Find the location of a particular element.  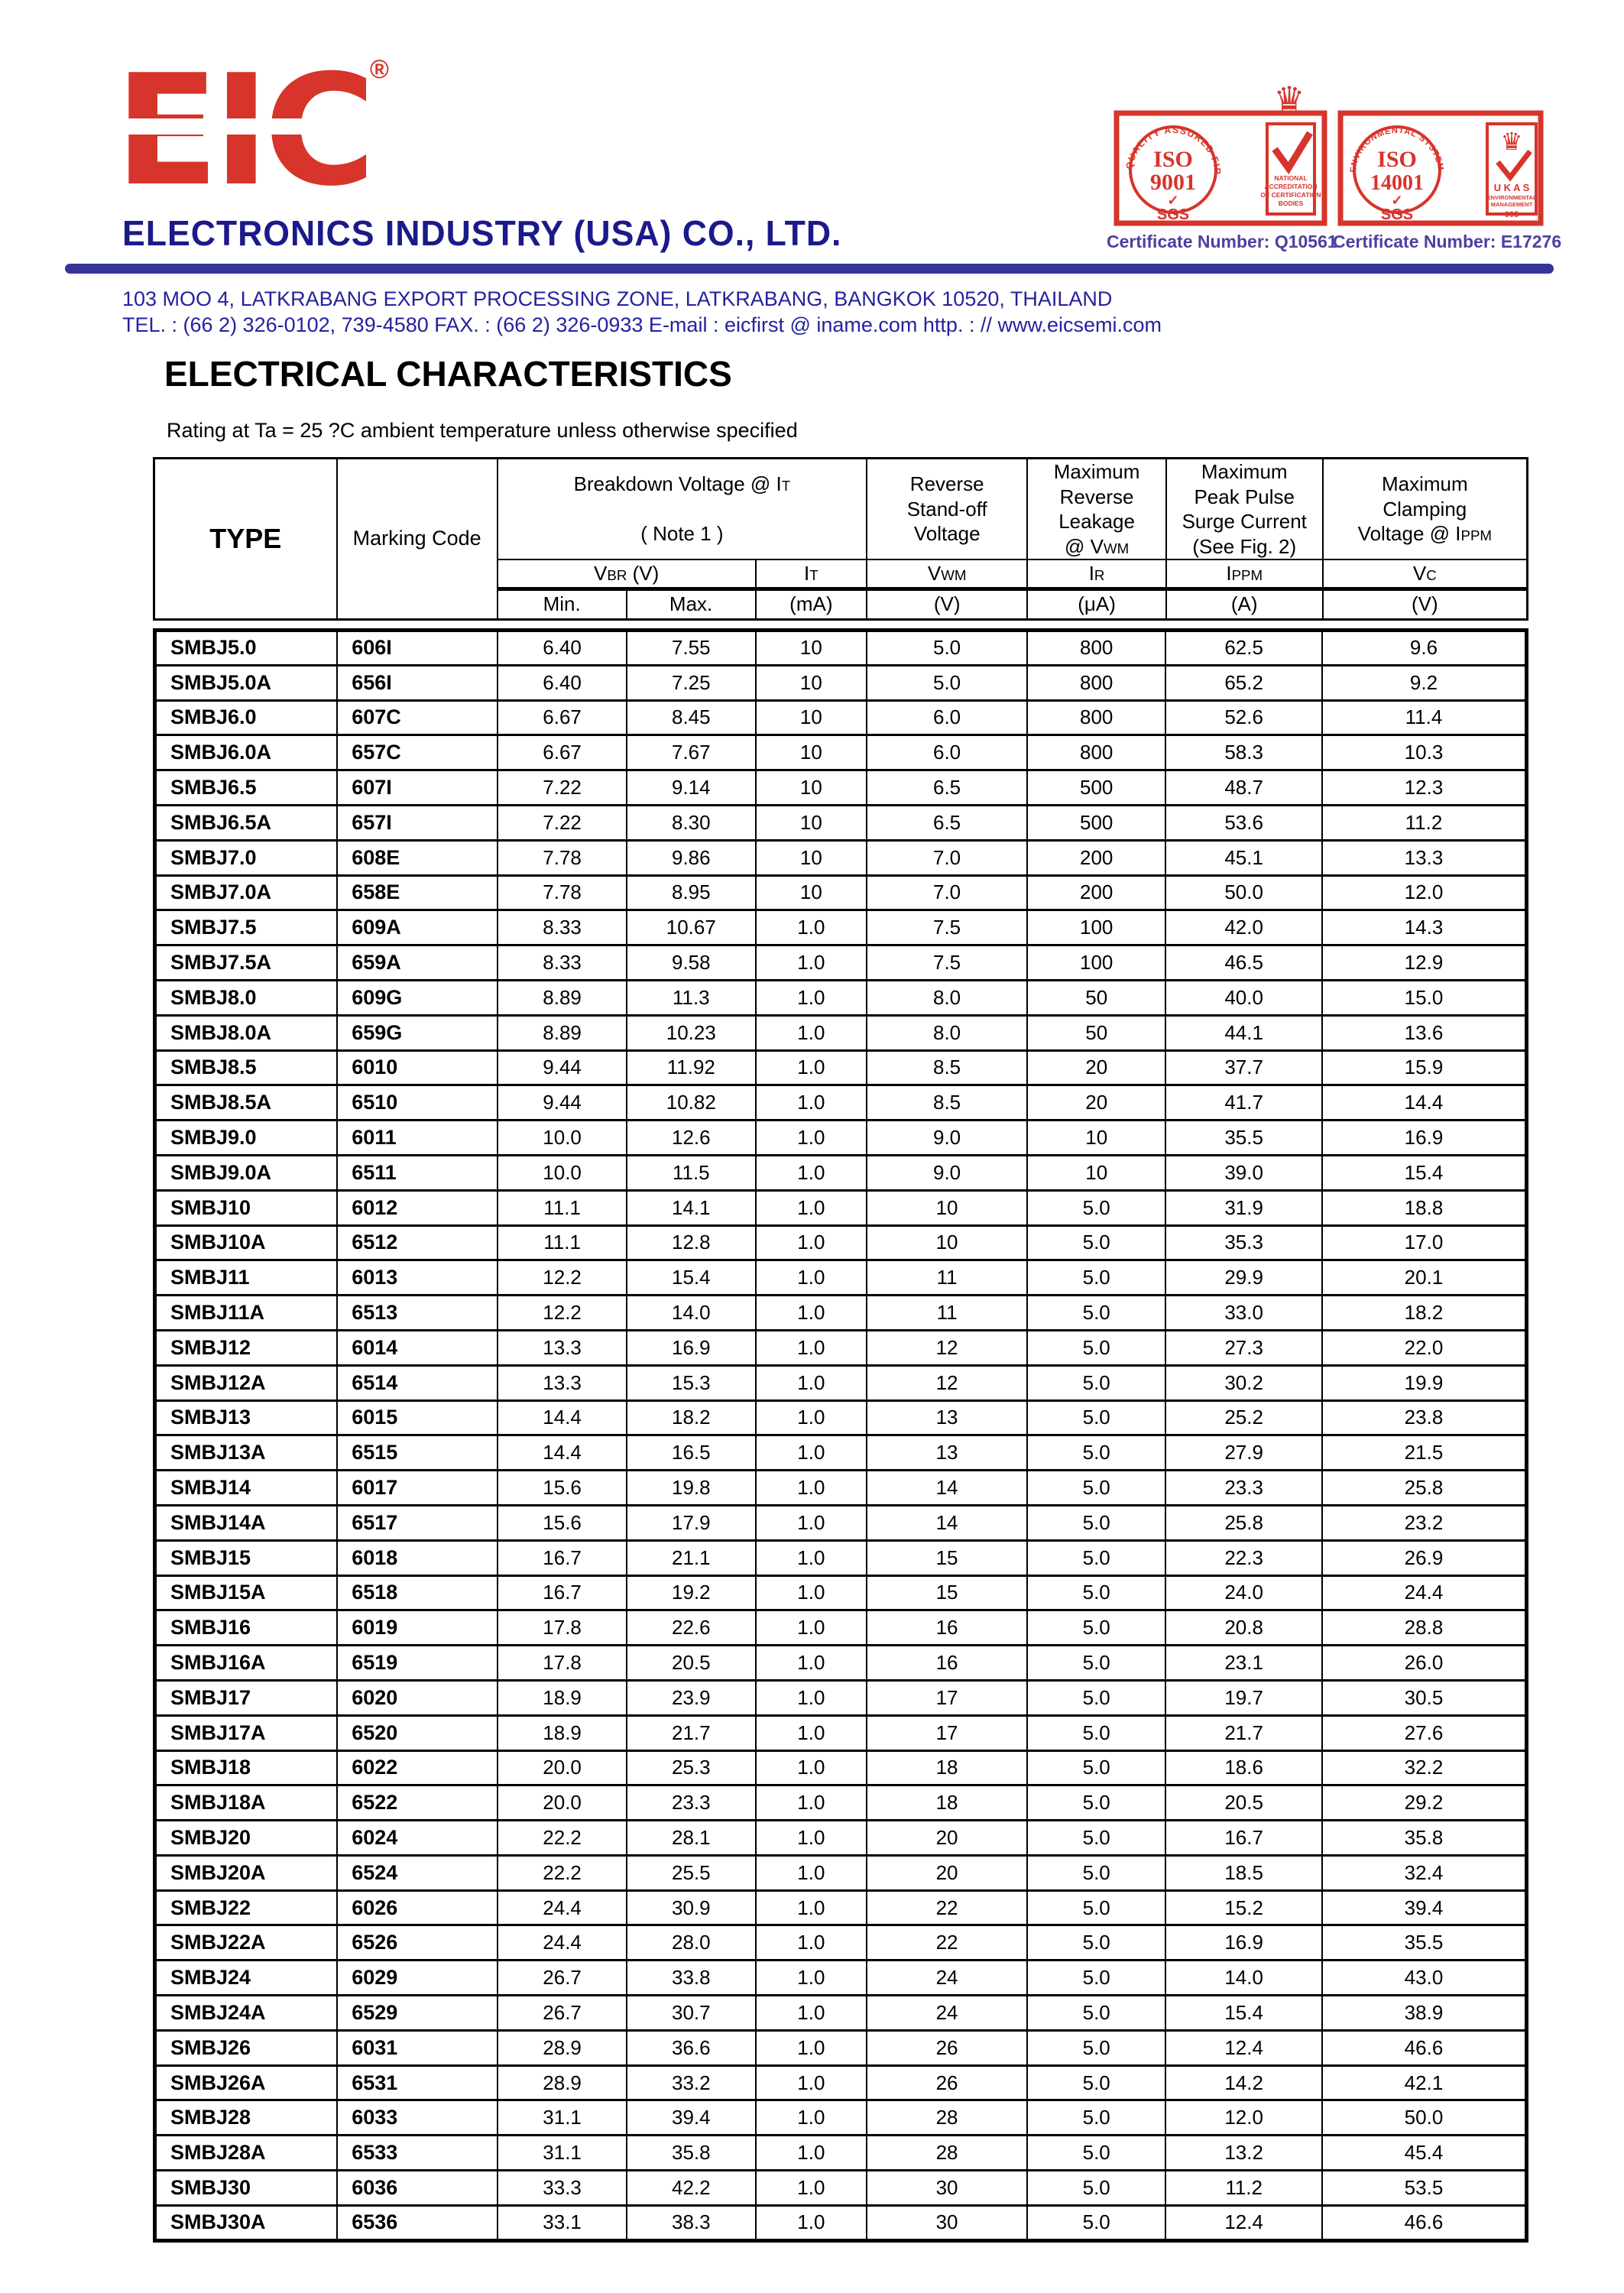

type-cell: SMBJ17A is located at coordinates (246, 1733).